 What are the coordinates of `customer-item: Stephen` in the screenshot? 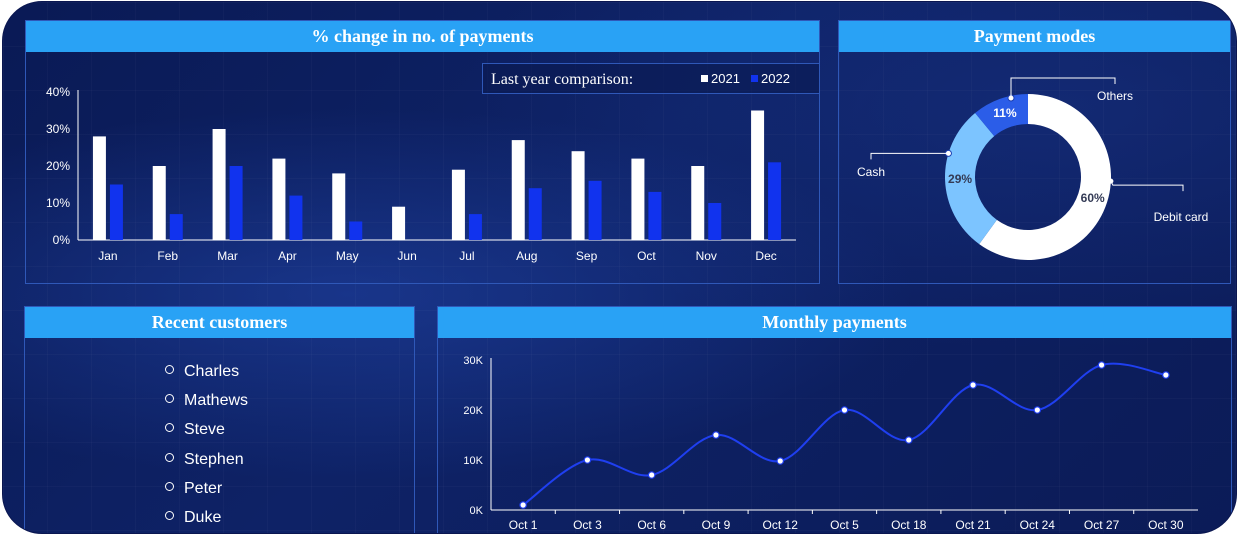 It's located at (206, 459).